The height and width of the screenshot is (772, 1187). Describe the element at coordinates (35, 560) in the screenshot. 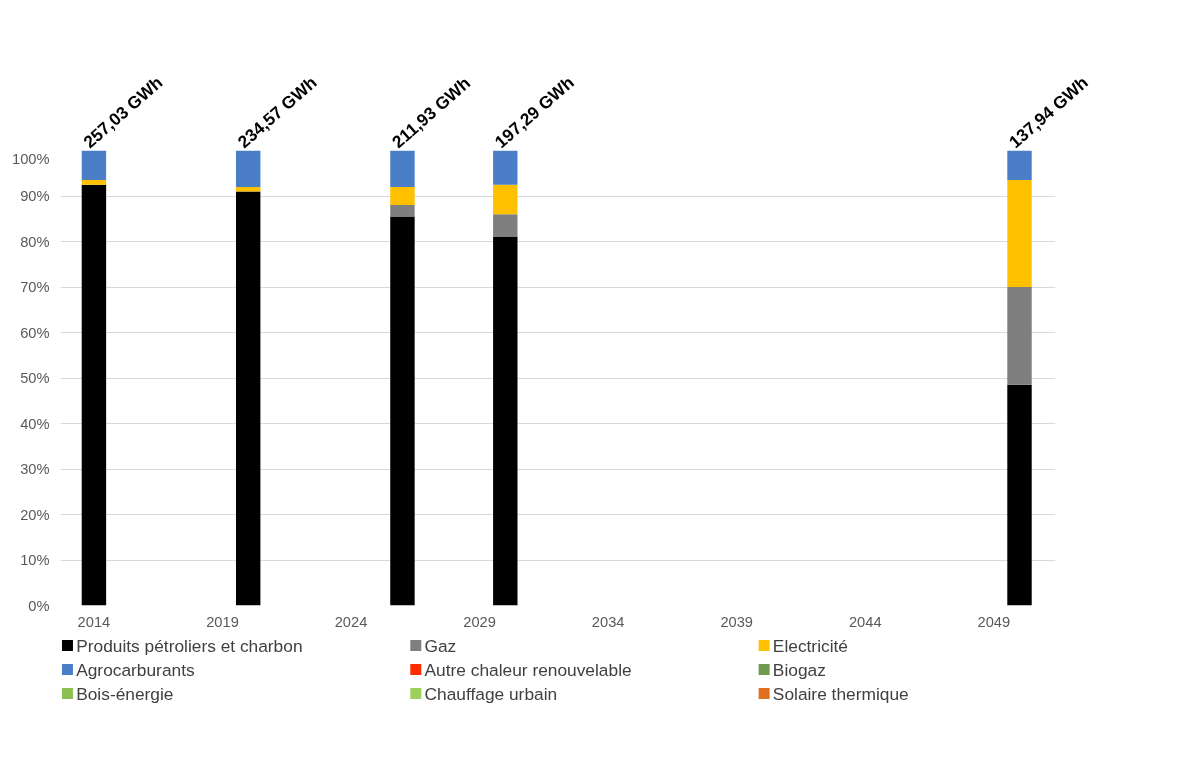

I see `y-tick-label: 10%` at that location.